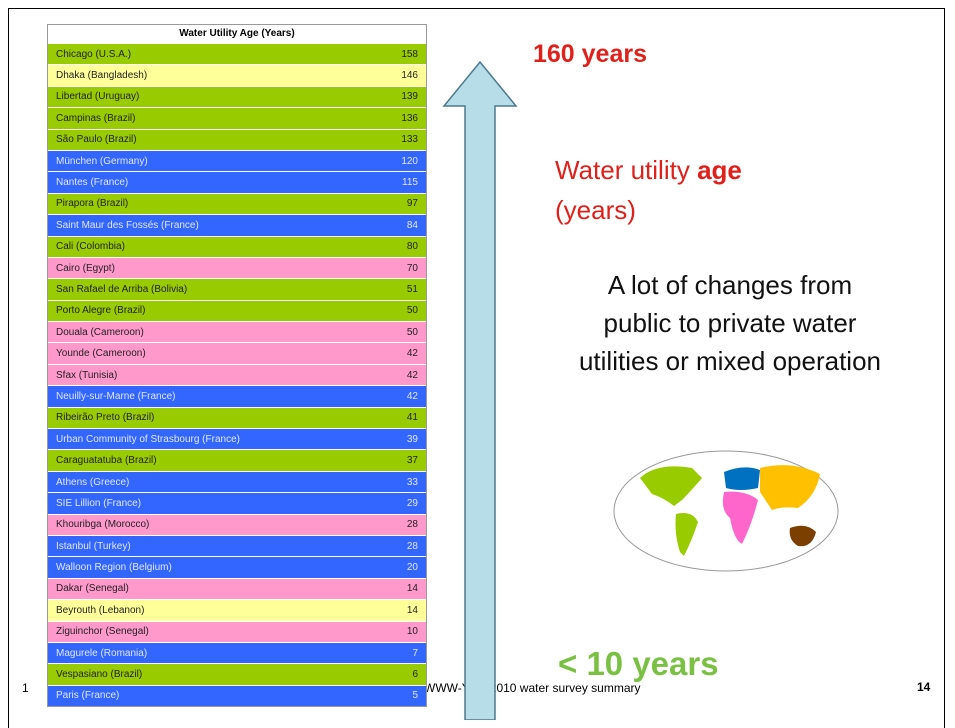 The width and height of the screenshot is (955, 728). Describe the element at coordinates (237, 33) in the screenshot. I see `table-header: Water Utility Age (Years)` at that location.